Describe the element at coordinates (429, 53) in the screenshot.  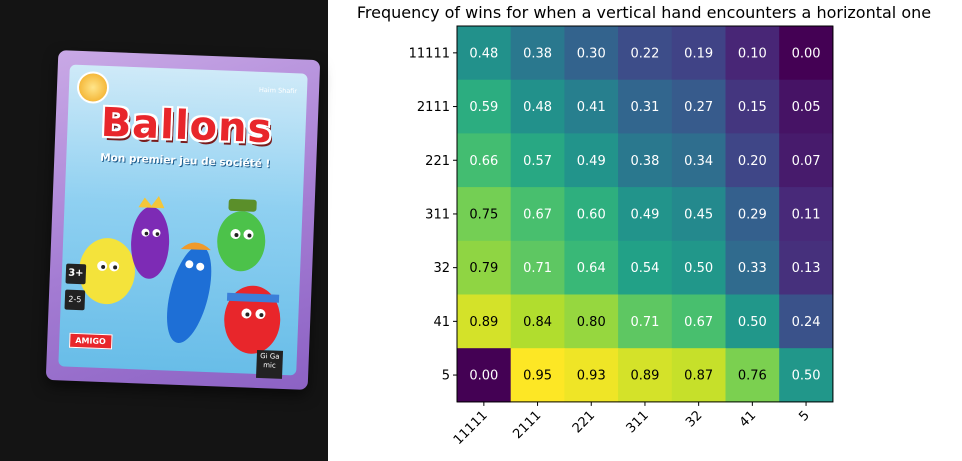
I see `y-tick-label: 11111` at that location.